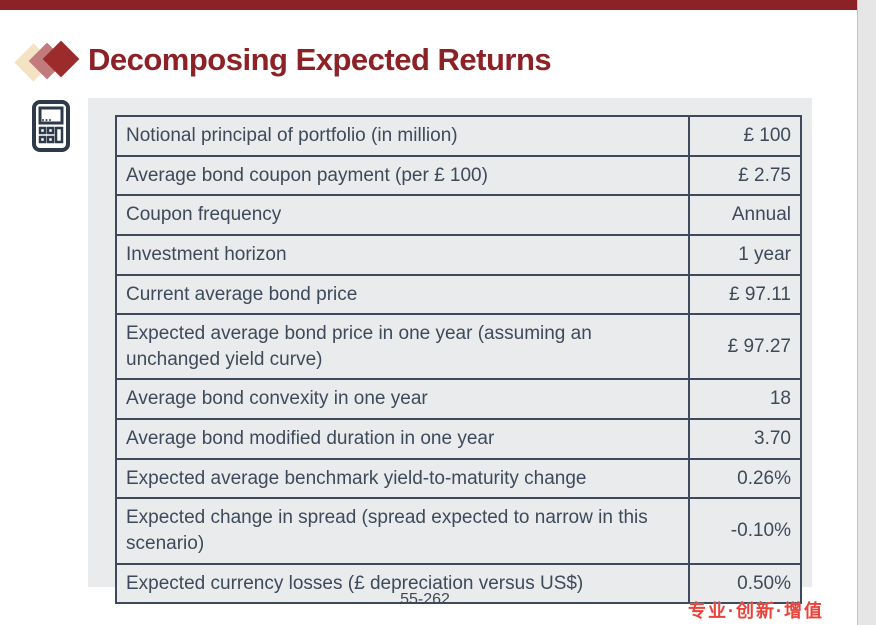  I want to click on row-value: £ 97.11, so click(745, 294).